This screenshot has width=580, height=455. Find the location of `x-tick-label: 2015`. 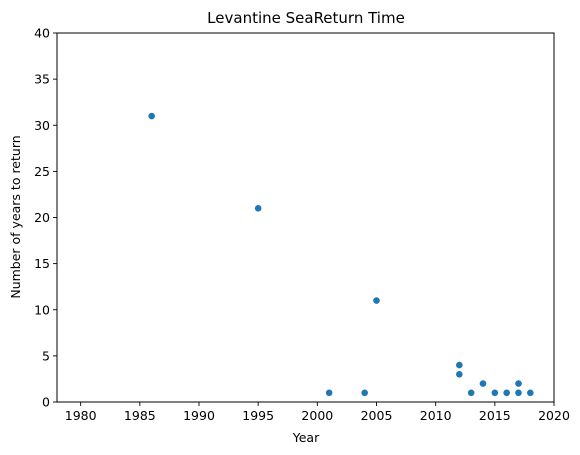

x-tick-label: 2015 is located at coordinates (495, 415).